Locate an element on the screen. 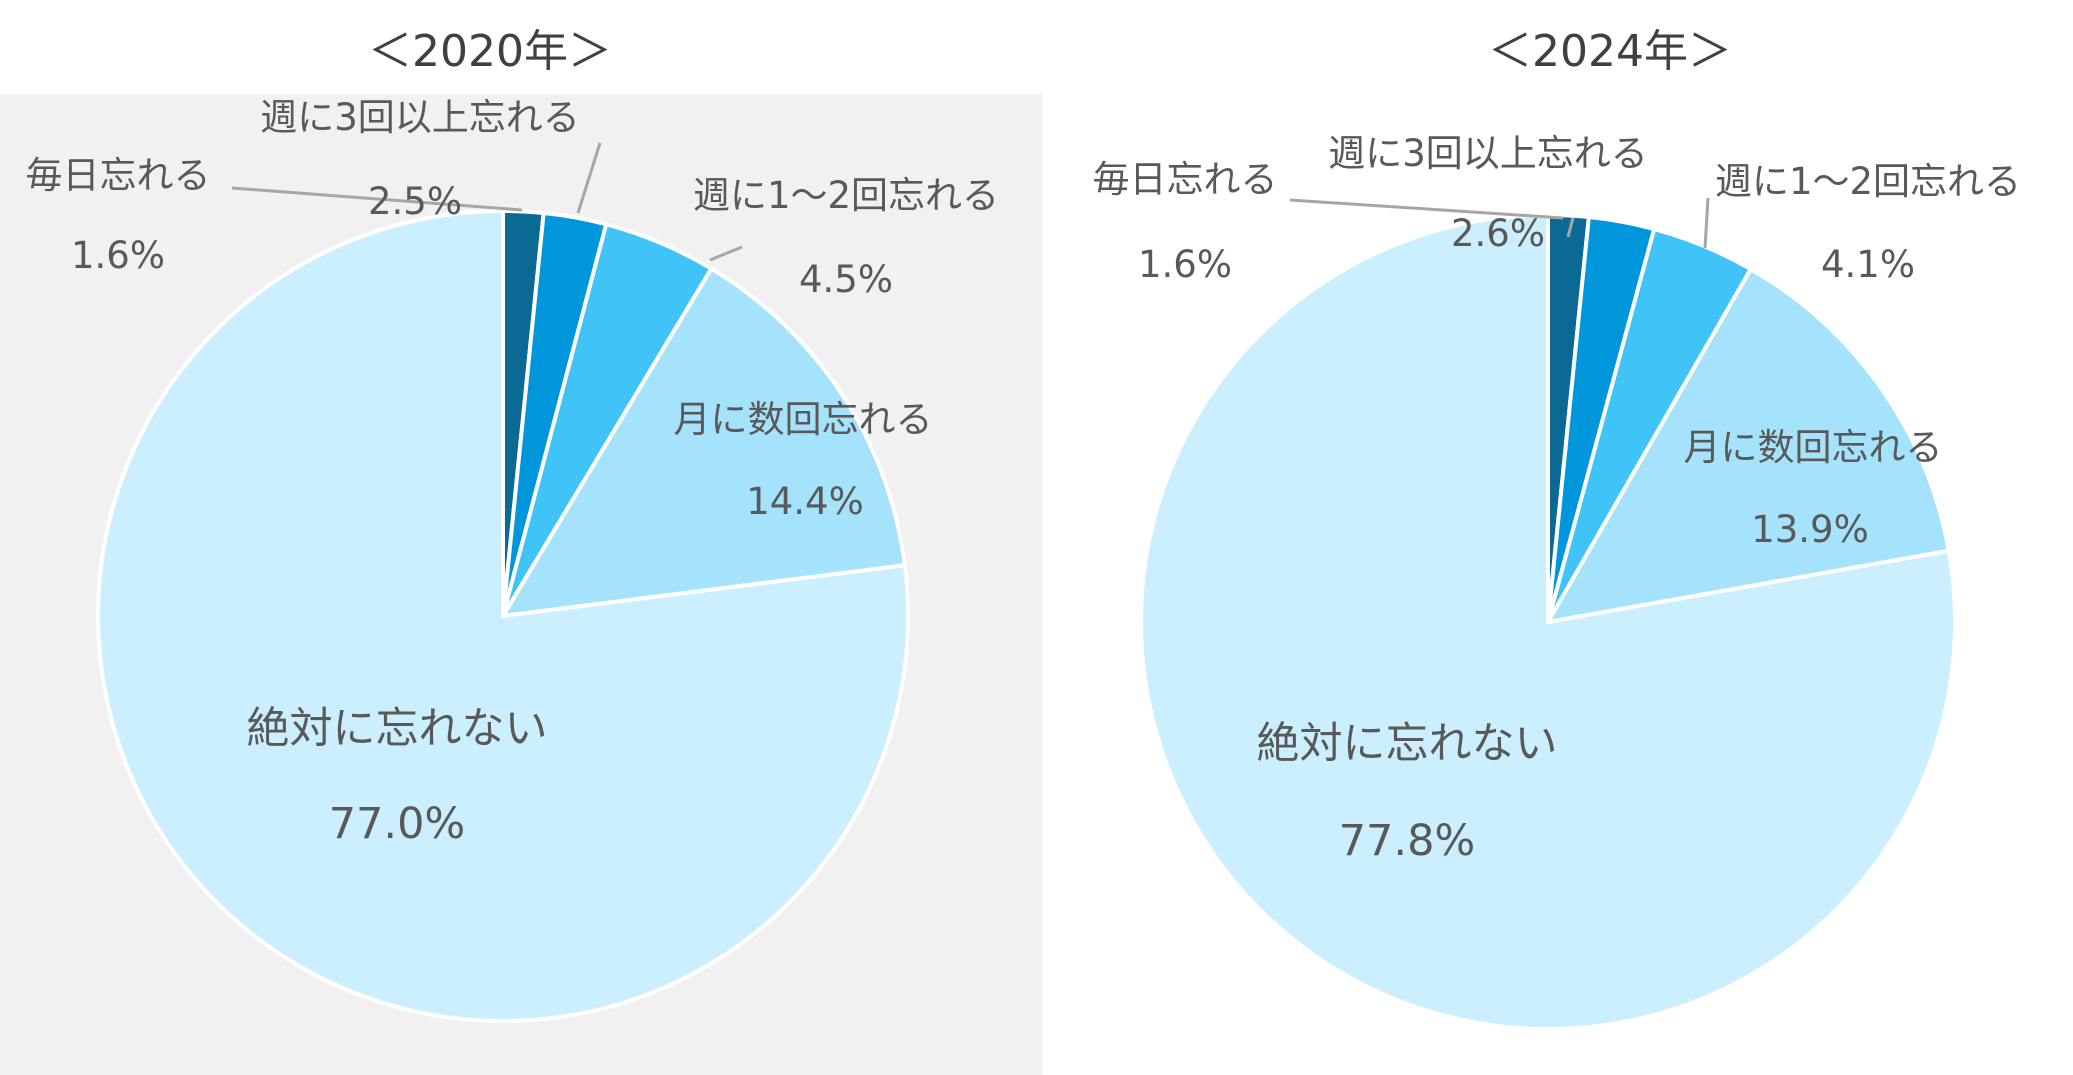  chart-2020-value-1-2-week: 4.5% is located at coordinates (846, 279).